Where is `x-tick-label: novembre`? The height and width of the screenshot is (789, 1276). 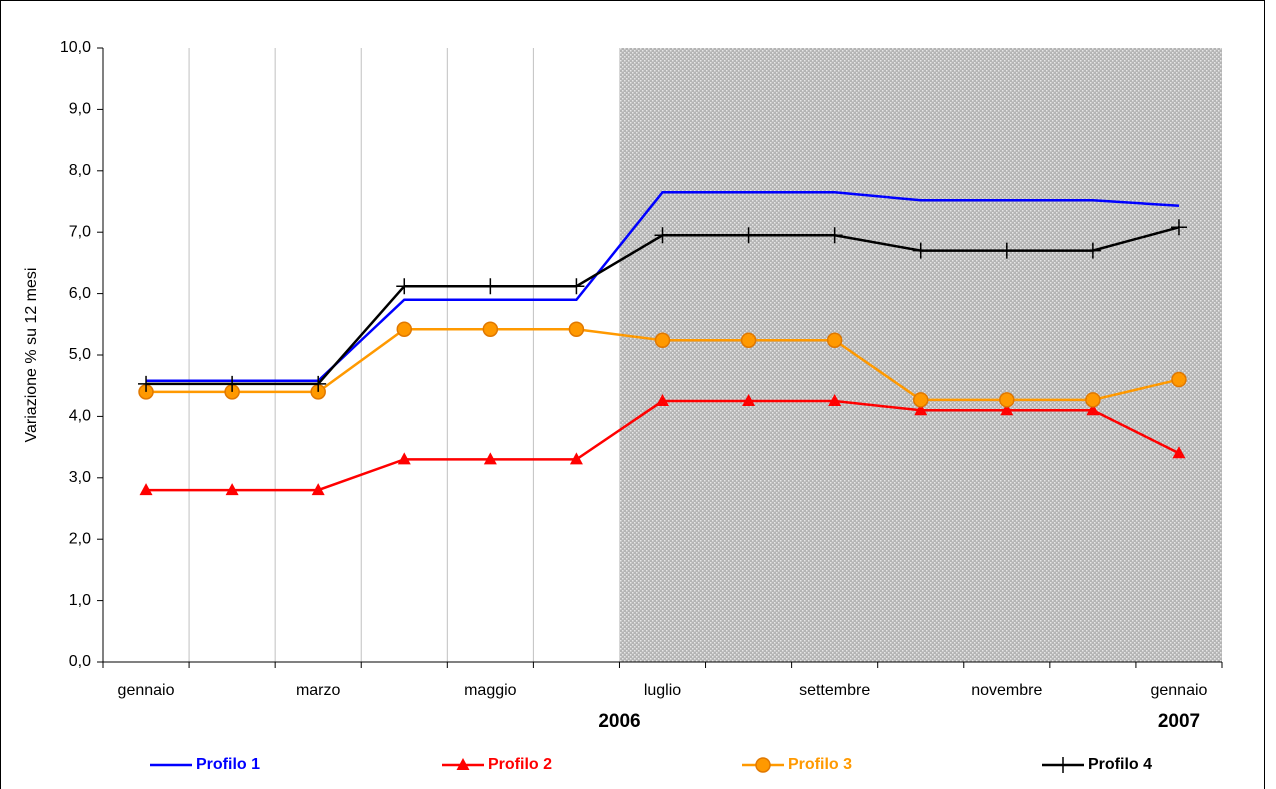
x-tick-label: novembre is located at coordinates (1006, 690).